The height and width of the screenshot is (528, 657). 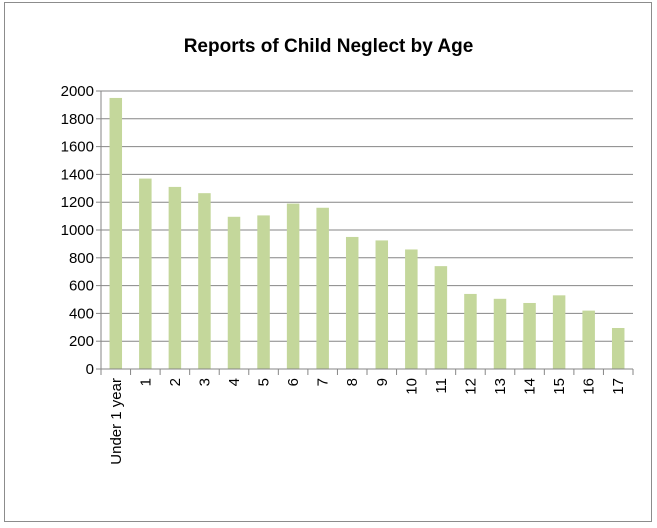 What do you see at coordinates (500, 386) in the screenshot?
I see `x-tick-label: 13` at bounding box center [500, 386].